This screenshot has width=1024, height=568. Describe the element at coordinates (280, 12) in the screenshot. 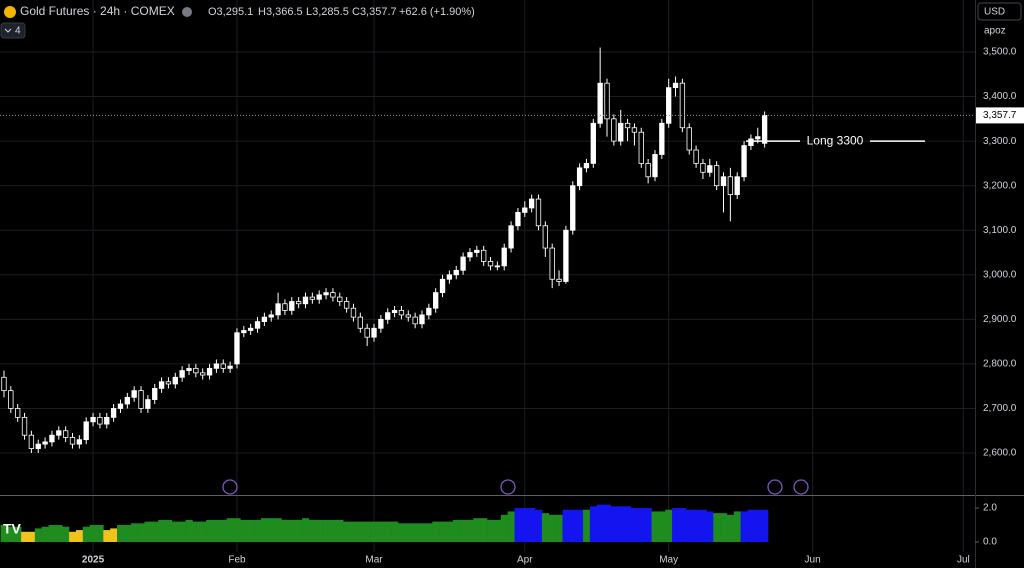

I see `ohlc-high: H3,366.5` at that location.